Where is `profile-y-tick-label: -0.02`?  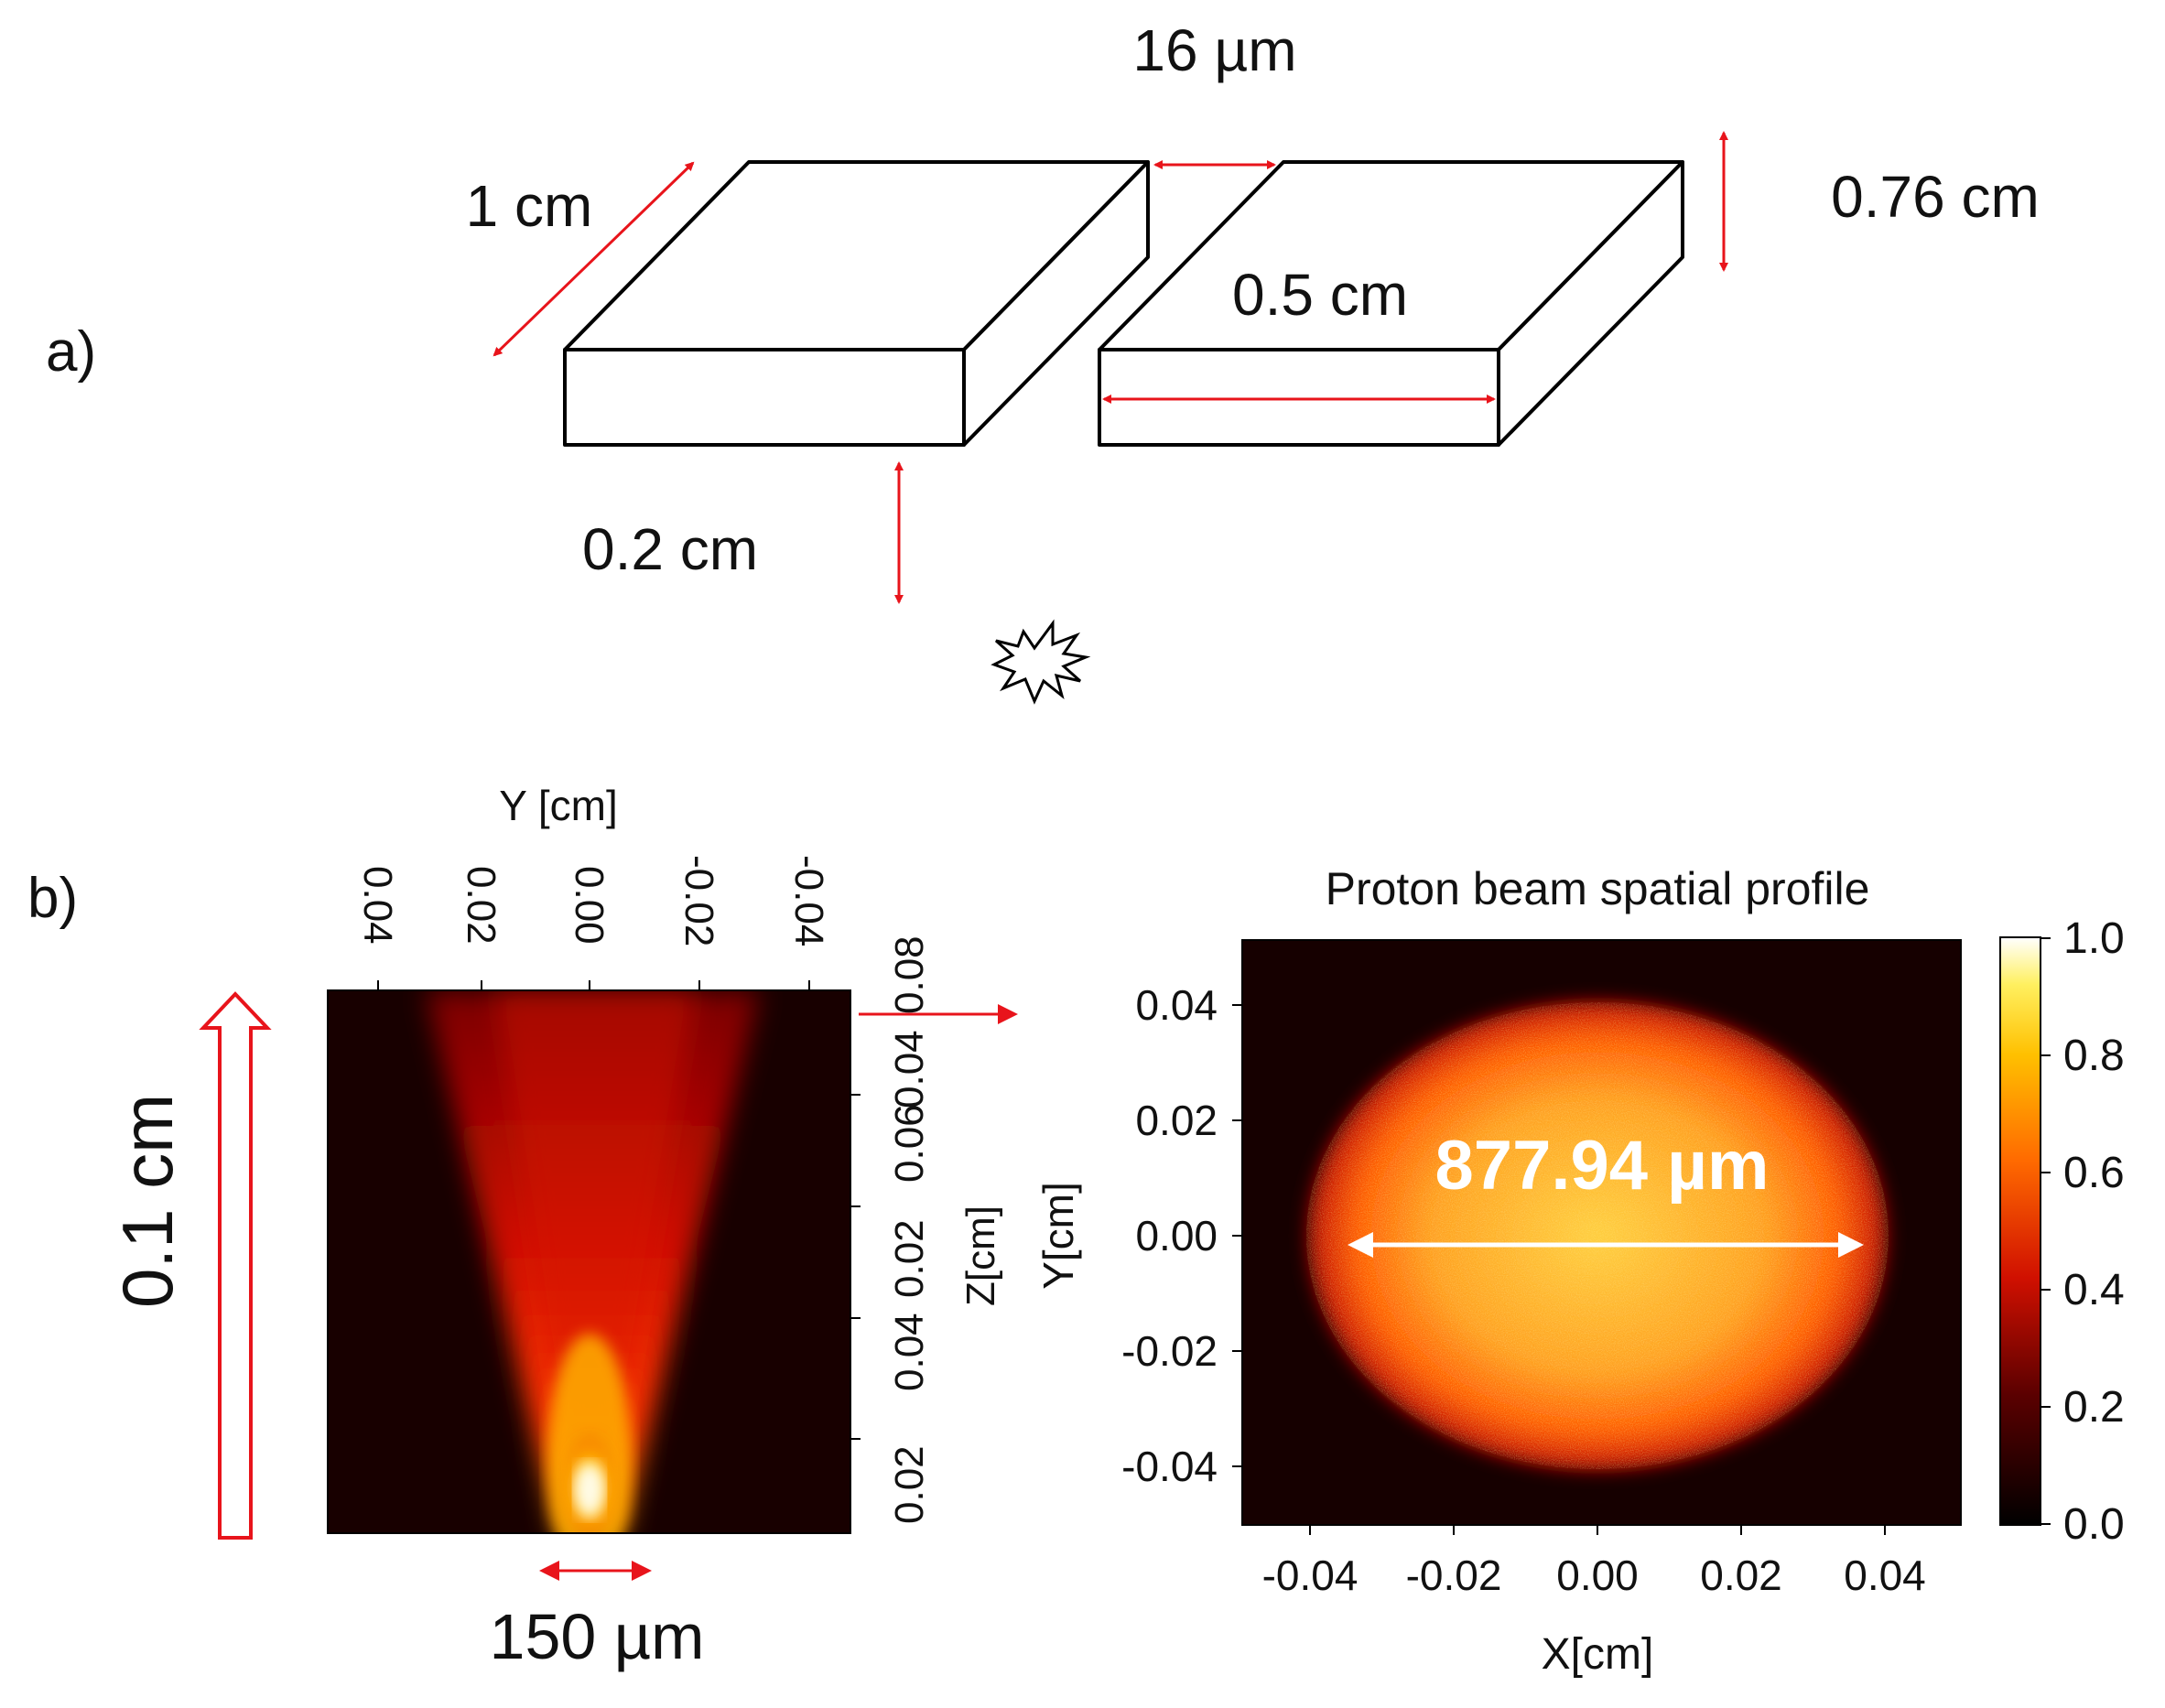
profile-y-tick-label: -0.02 is located at coordinates (1170, 1351).